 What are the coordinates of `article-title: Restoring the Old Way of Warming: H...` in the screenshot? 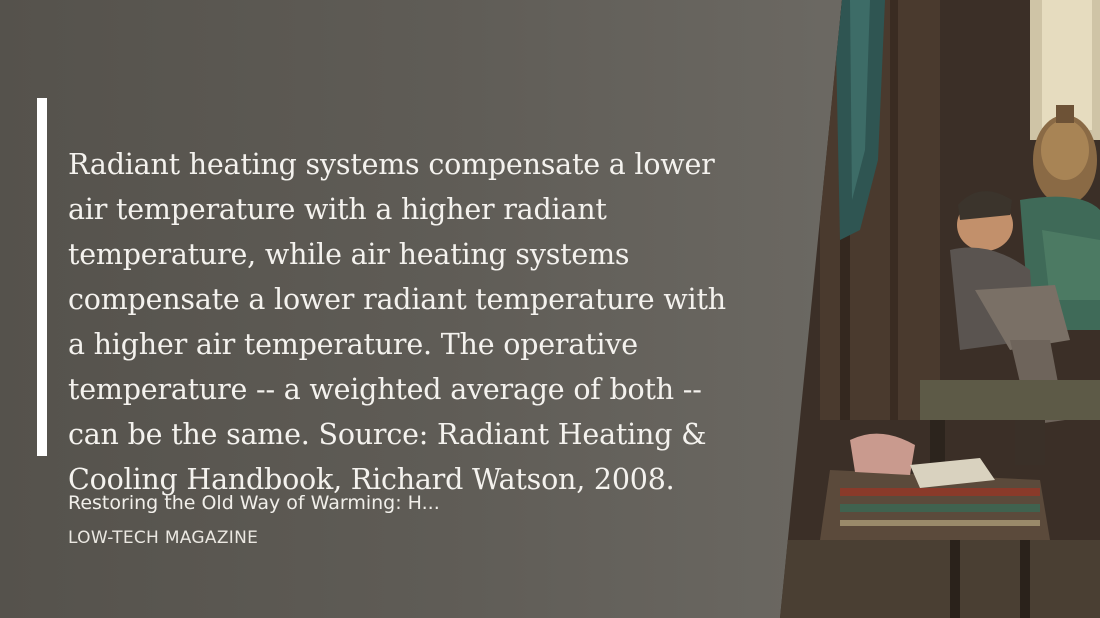 It's located at (254, 503).